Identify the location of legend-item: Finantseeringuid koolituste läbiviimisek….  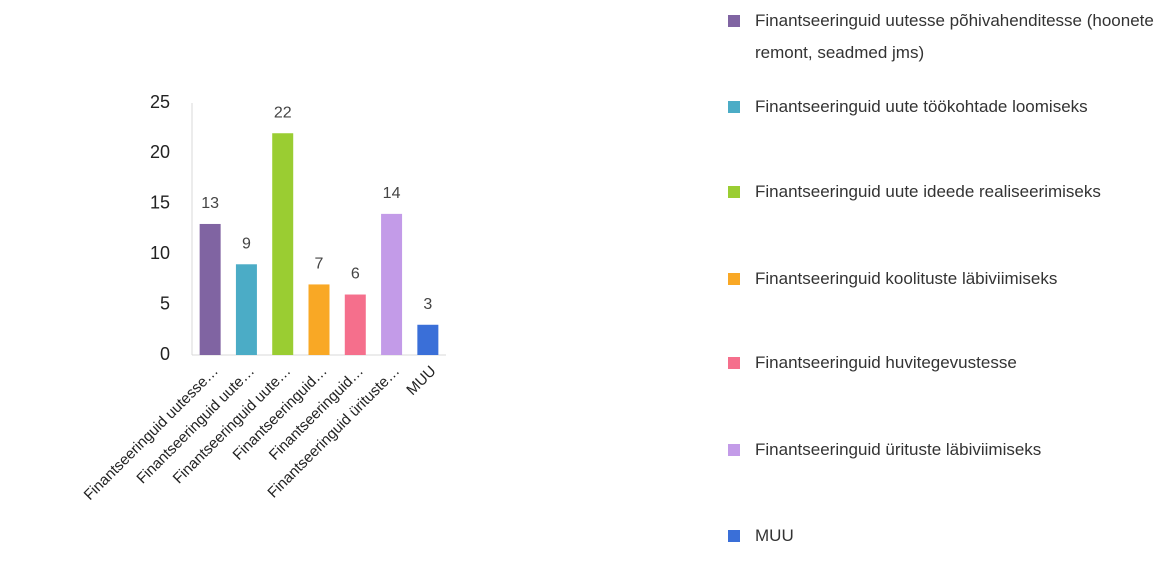
(950, 279).